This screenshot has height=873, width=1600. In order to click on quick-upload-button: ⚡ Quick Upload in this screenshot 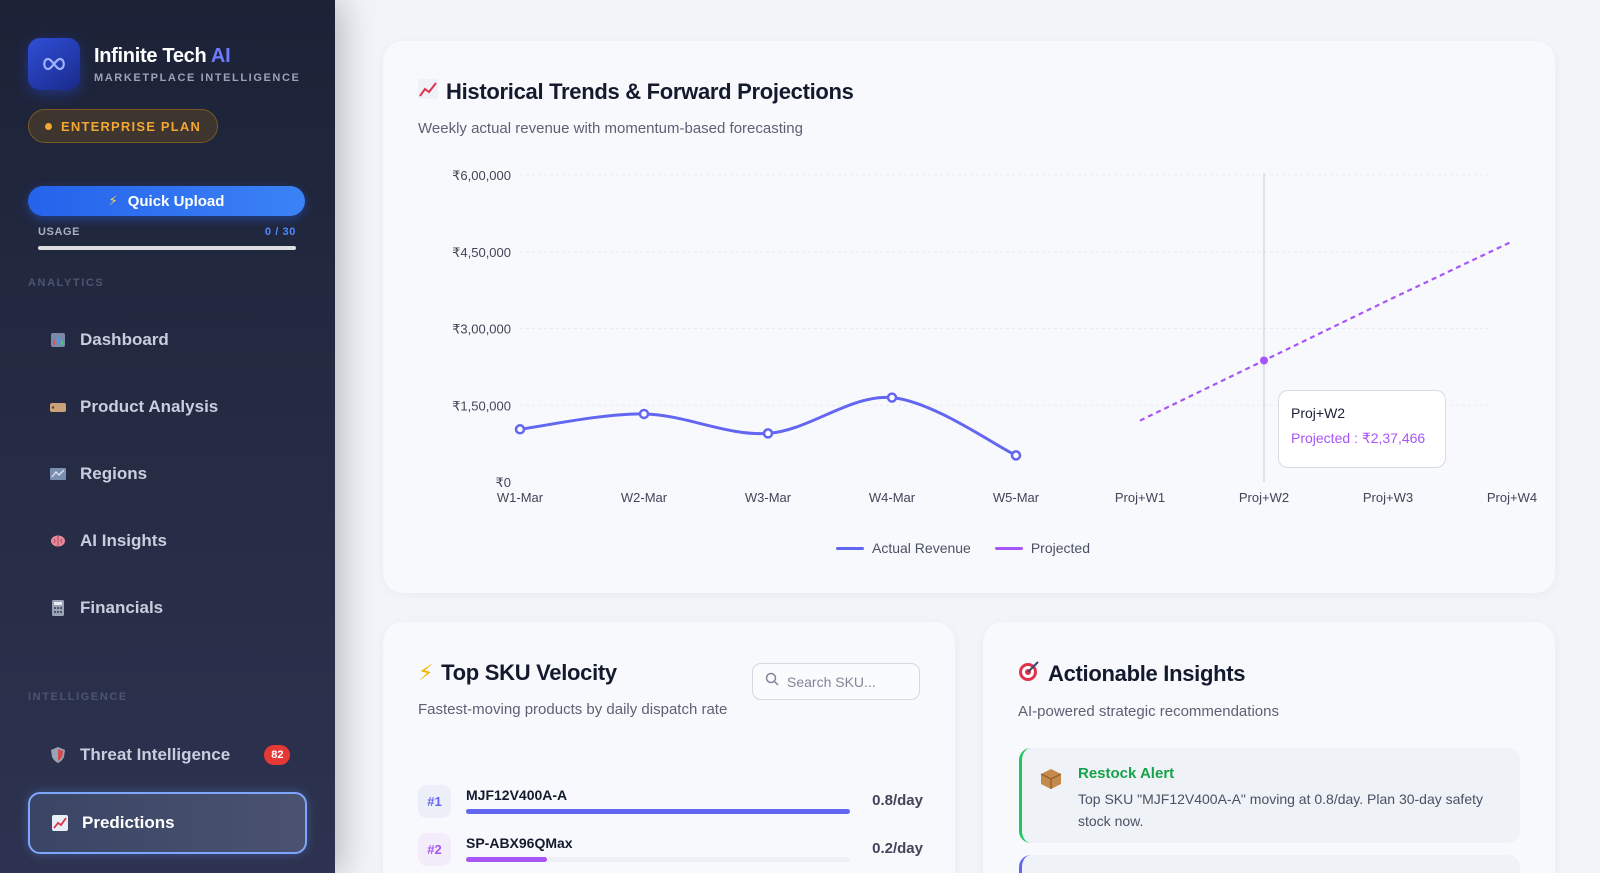, I will do `click(166, 201)`.